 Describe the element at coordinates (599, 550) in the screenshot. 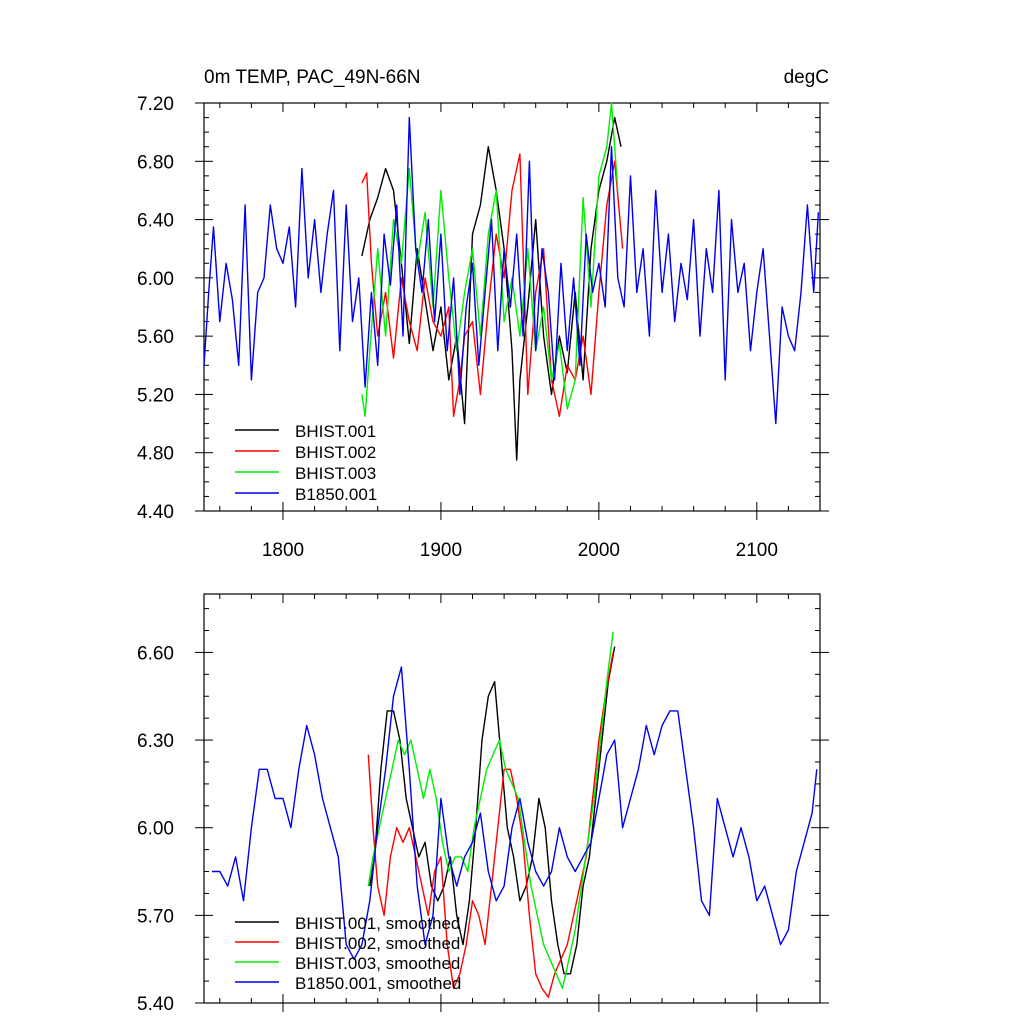

I see `x-tick-label: 2000` at that location.